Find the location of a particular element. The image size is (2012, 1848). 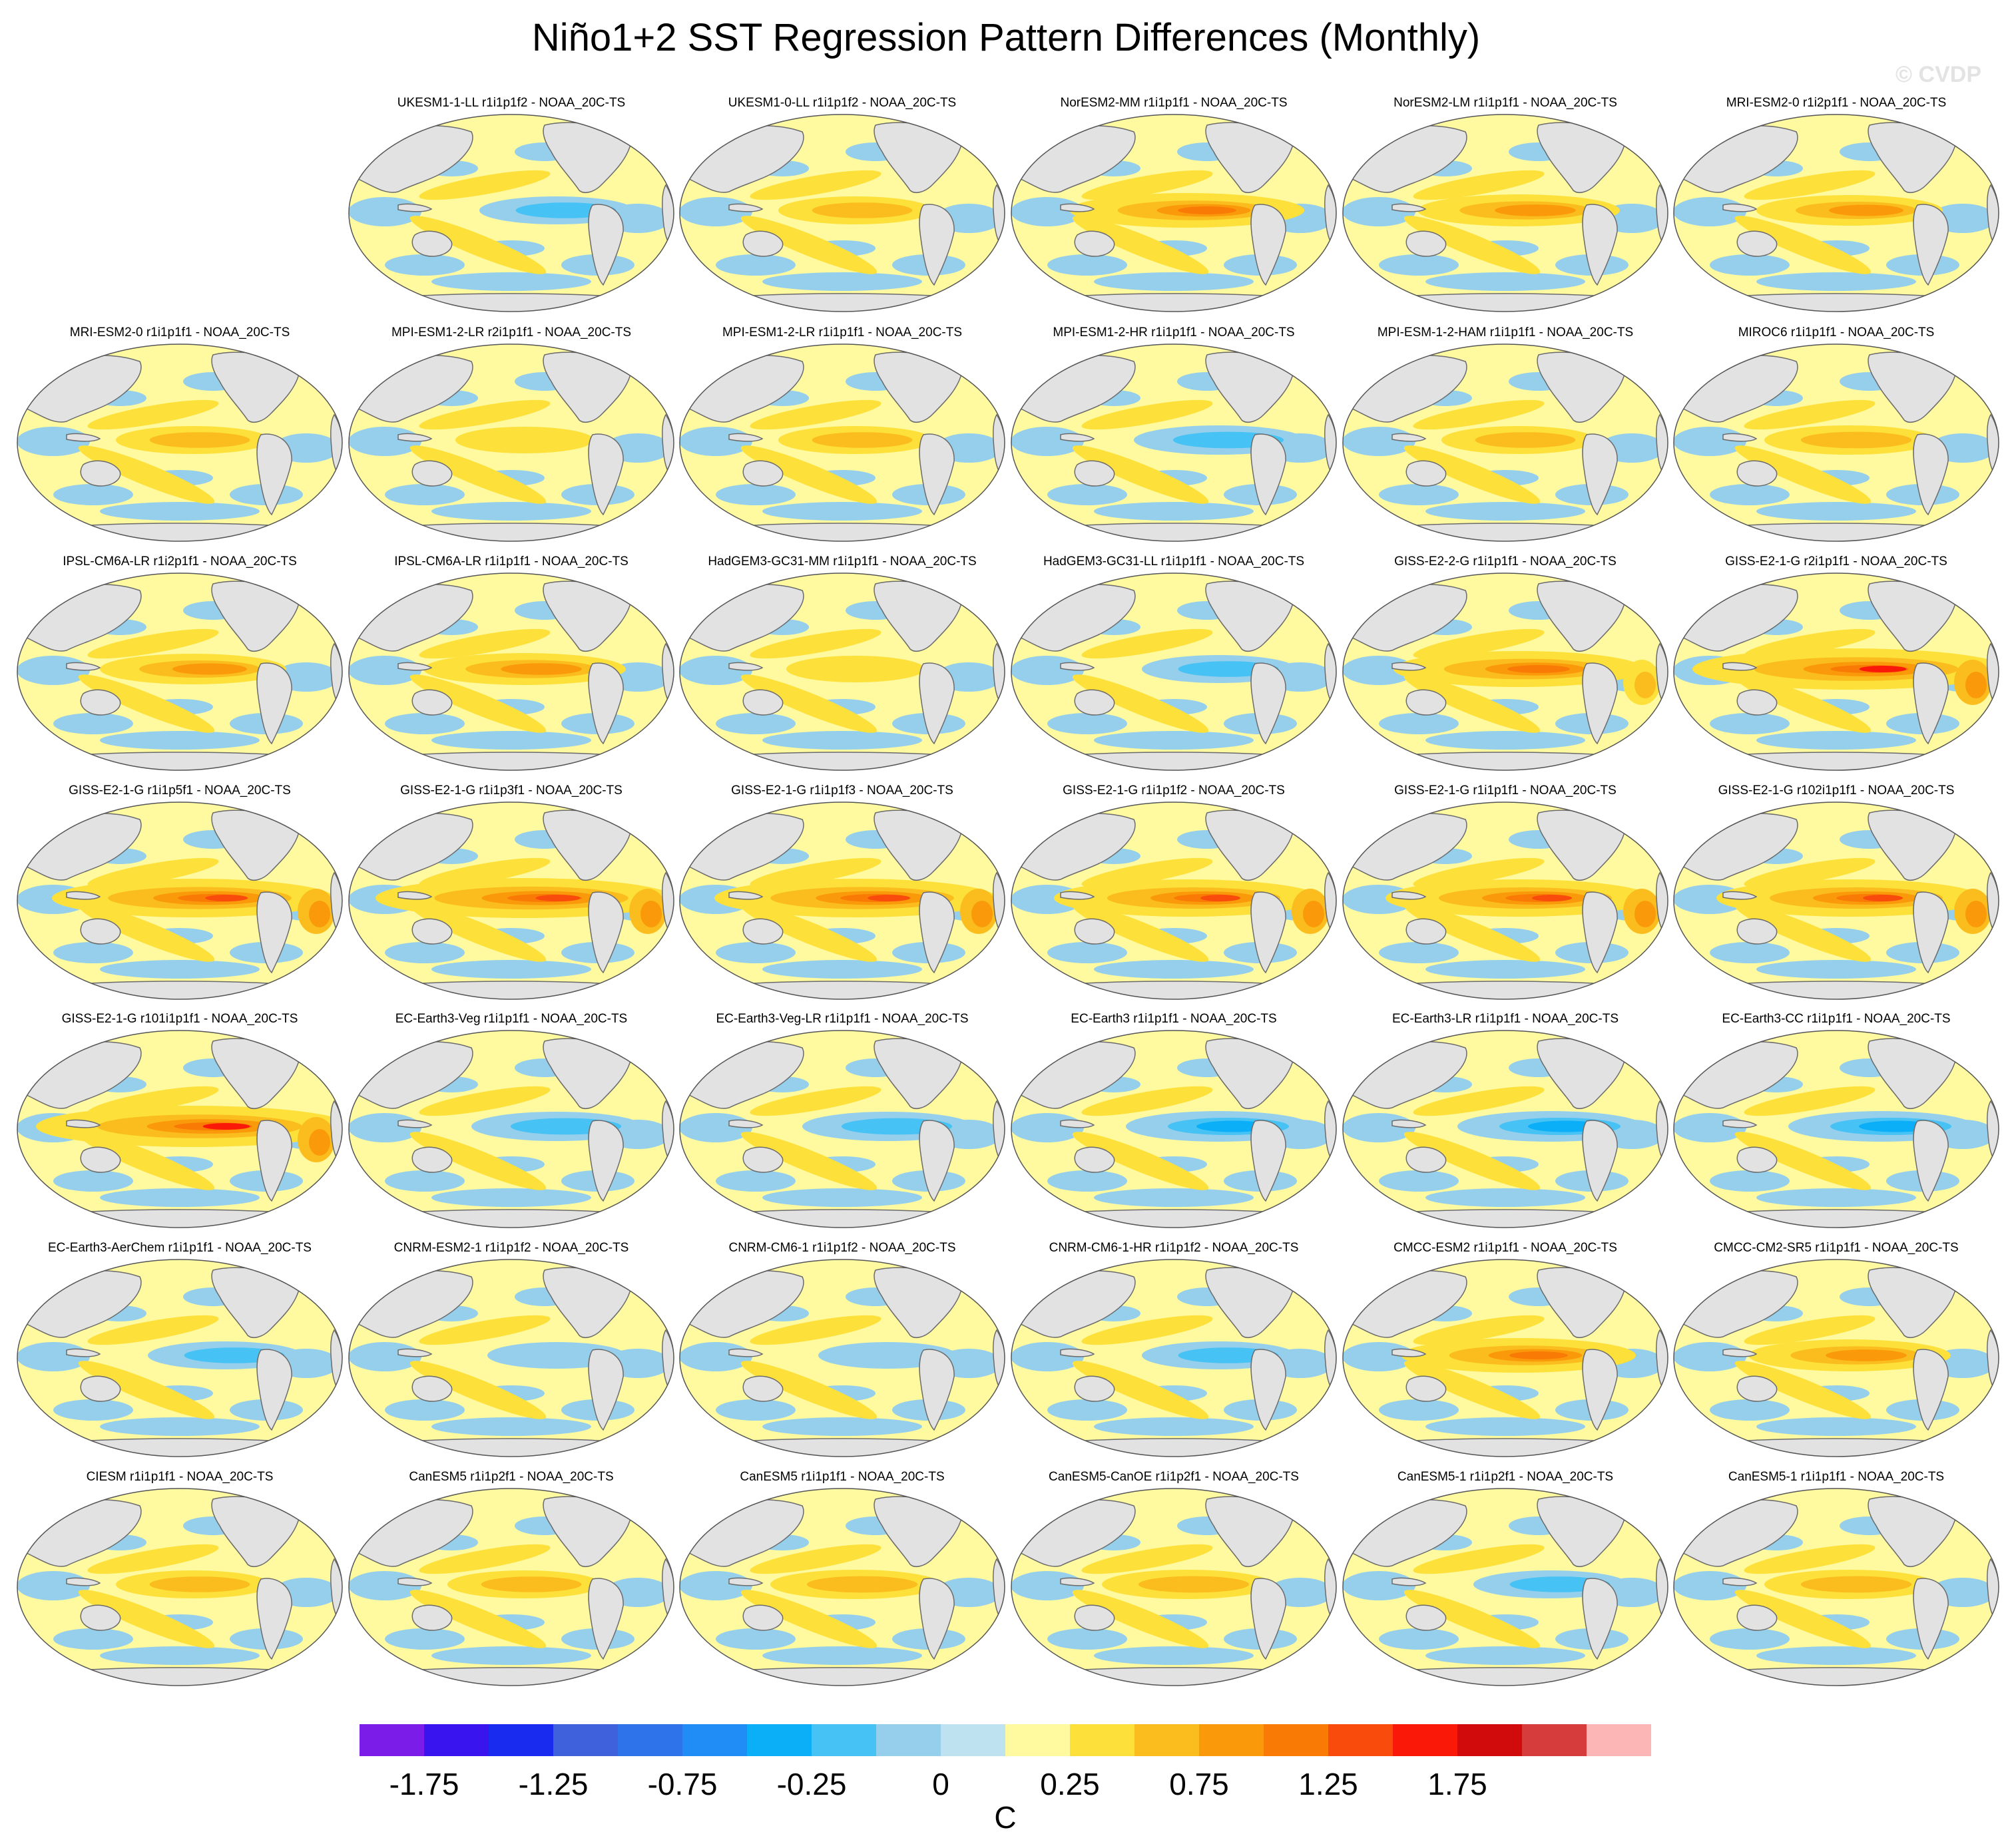

map-panel: CMCC-ESM2 r1i1p1f1 - NOAA_20C-TS is located at coordinates (1505, 1354).